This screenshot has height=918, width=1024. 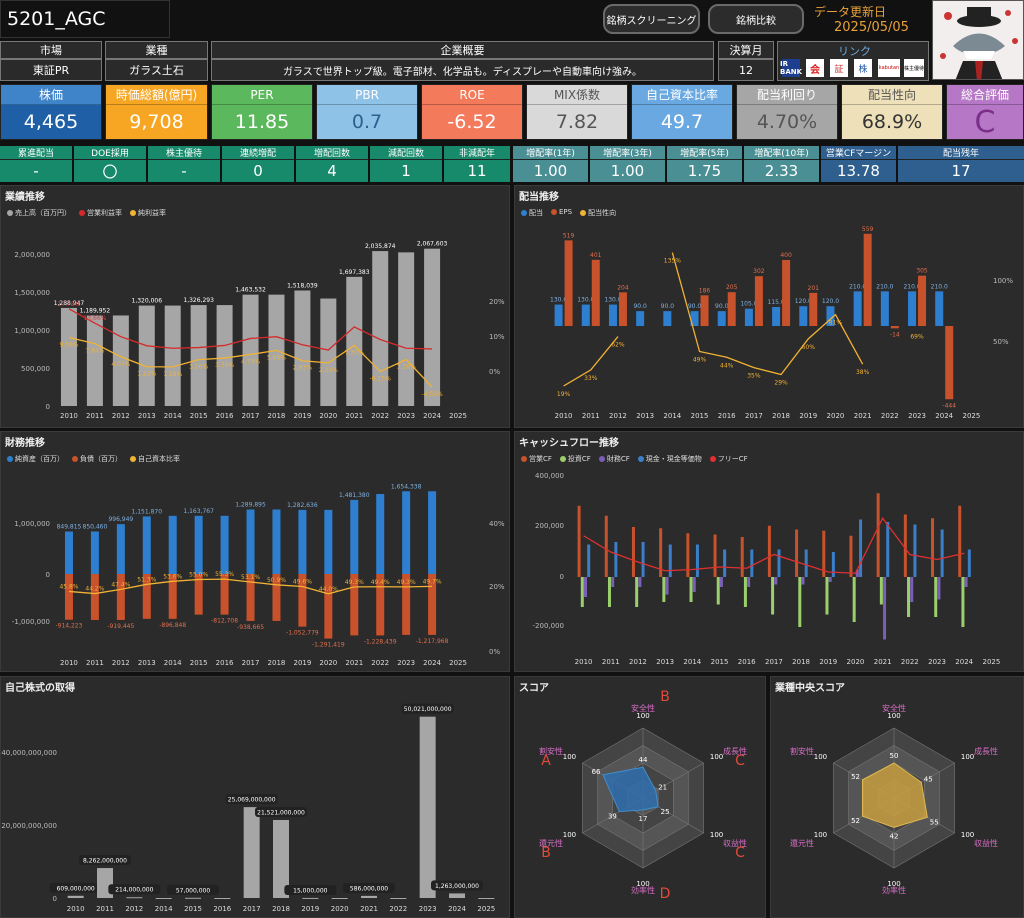 I want to click on y2-tick: 20%, so click(x=497, y=587).